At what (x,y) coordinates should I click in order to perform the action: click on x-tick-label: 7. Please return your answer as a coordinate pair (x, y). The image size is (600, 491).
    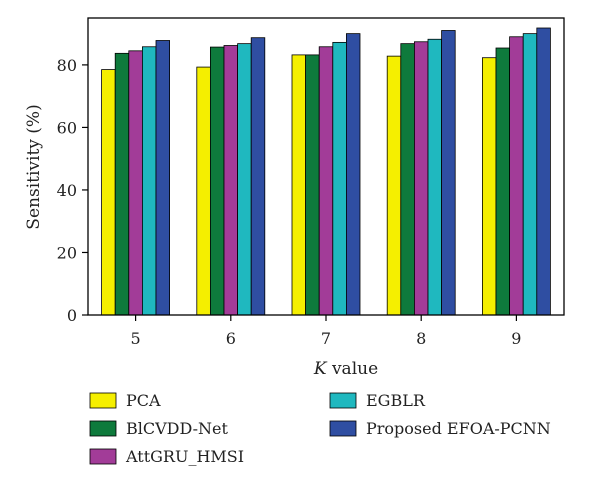
    Looking at the image, I should click on (326, 338).